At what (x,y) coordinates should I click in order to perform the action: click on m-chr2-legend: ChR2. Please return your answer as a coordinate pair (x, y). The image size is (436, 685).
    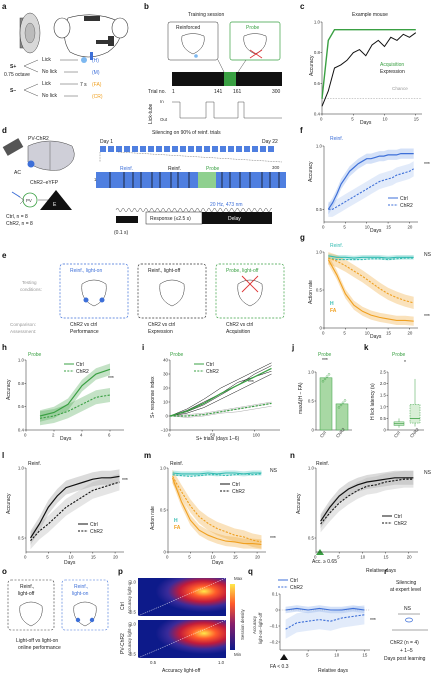
    Looking at the image, I should click on (238, 492).